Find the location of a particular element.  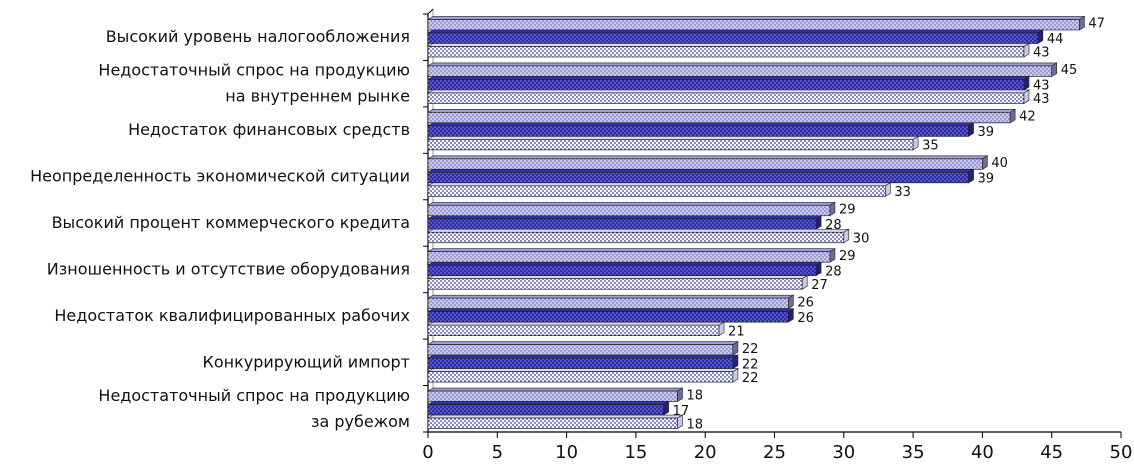

x-tick-label: 45 is located at coordinates (1051, 452).